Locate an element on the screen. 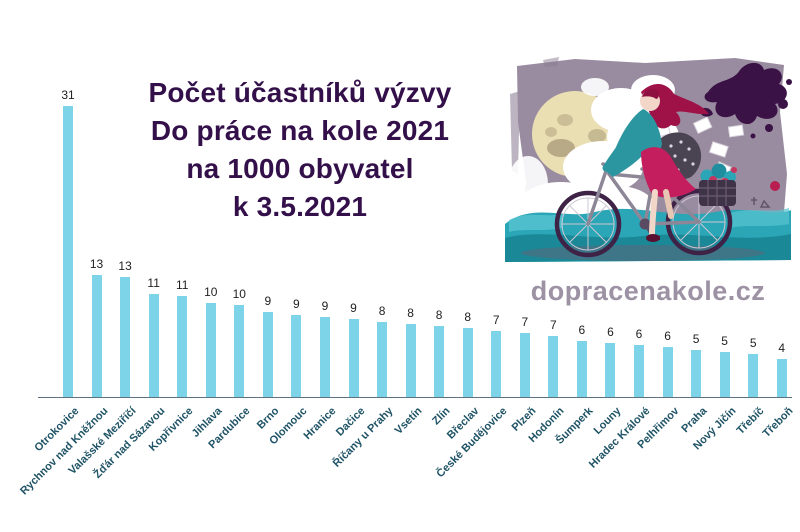 Image resolution: width=800 pixels, height=532 pixels. cyclist-illustration is located at coordinates (648, 159).